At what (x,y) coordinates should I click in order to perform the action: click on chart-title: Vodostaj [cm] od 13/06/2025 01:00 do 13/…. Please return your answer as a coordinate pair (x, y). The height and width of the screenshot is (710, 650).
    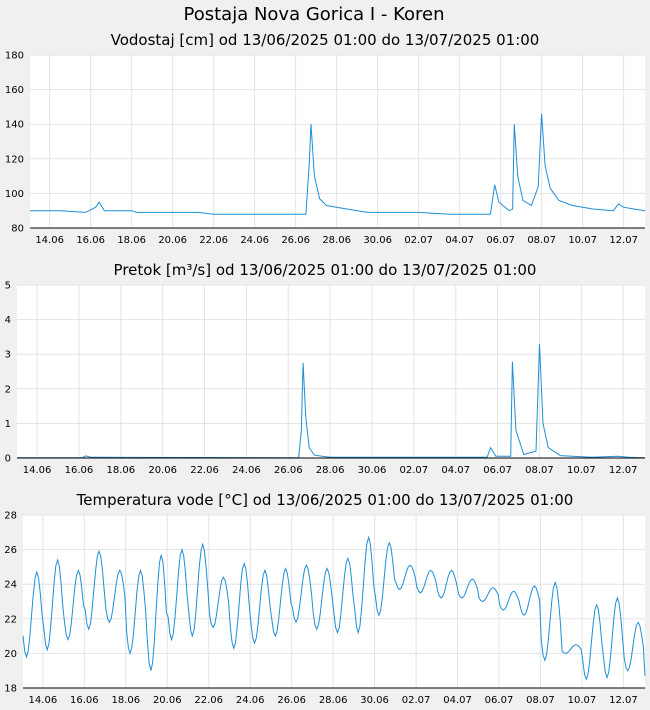
    Looking at the image, I should click on (325, 40).